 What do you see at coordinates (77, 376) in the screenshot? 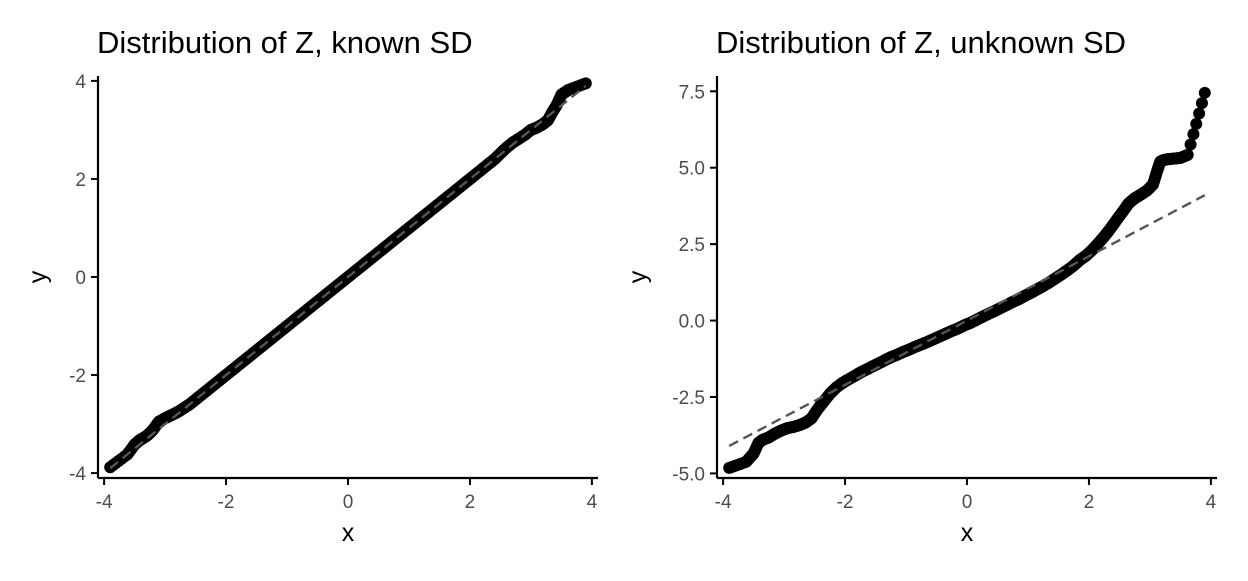
I see `y-tick-label: -2` at bounding box center [77, 376].